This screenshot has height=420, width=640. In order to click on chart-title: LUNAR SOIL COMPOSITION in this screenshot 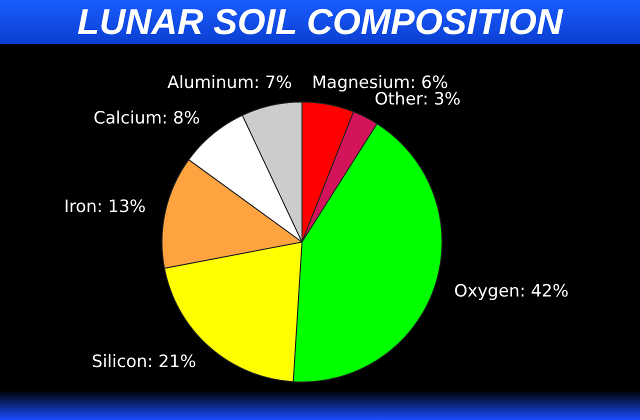, I will do `click(320, 21)`.